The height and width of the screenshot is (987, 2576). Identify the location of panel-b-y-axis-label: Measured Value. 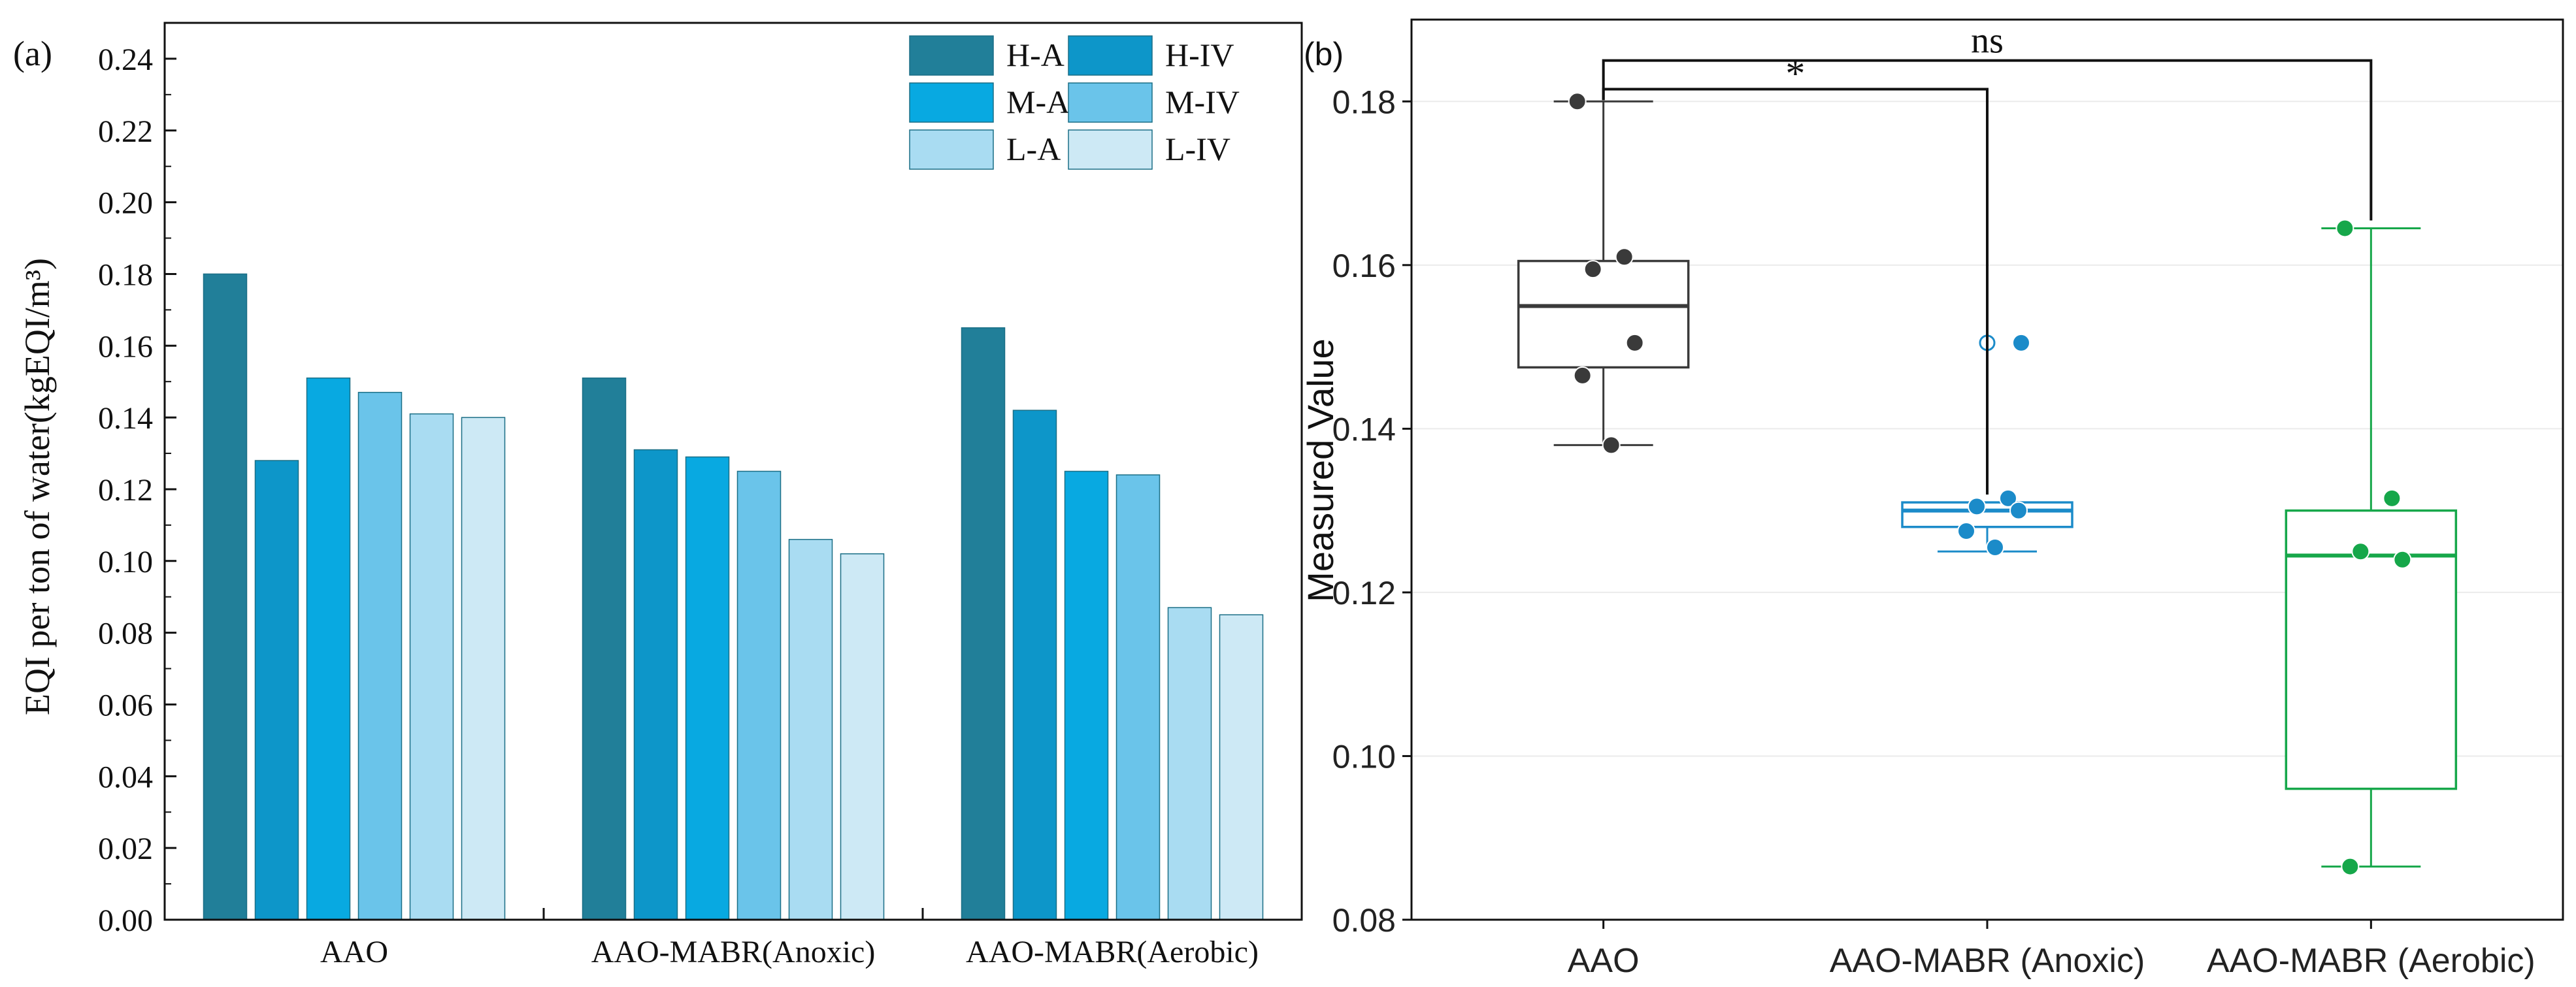
(1320, 470).